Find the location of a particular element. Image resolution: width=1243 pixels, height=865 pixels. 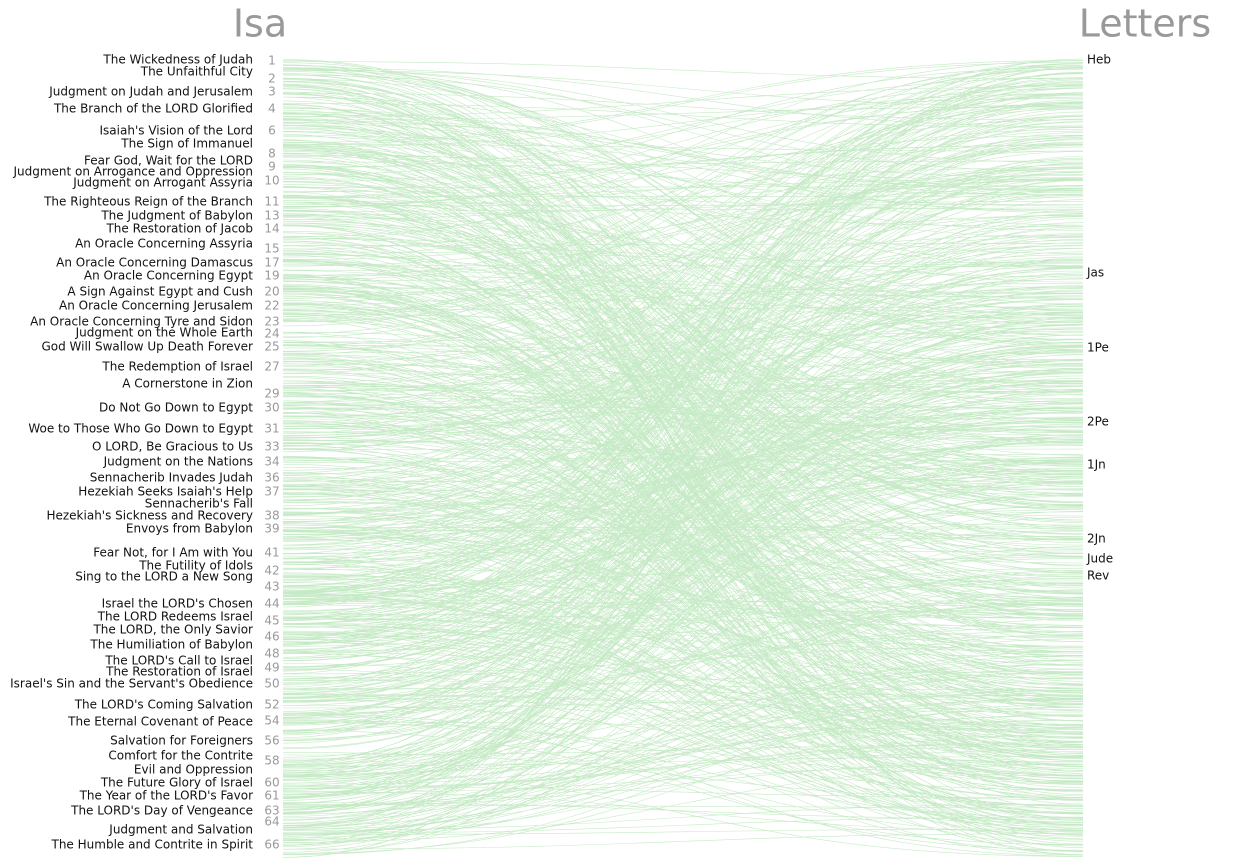

section-heading: The Restoration of Israel is located at coordinates (179, 672).